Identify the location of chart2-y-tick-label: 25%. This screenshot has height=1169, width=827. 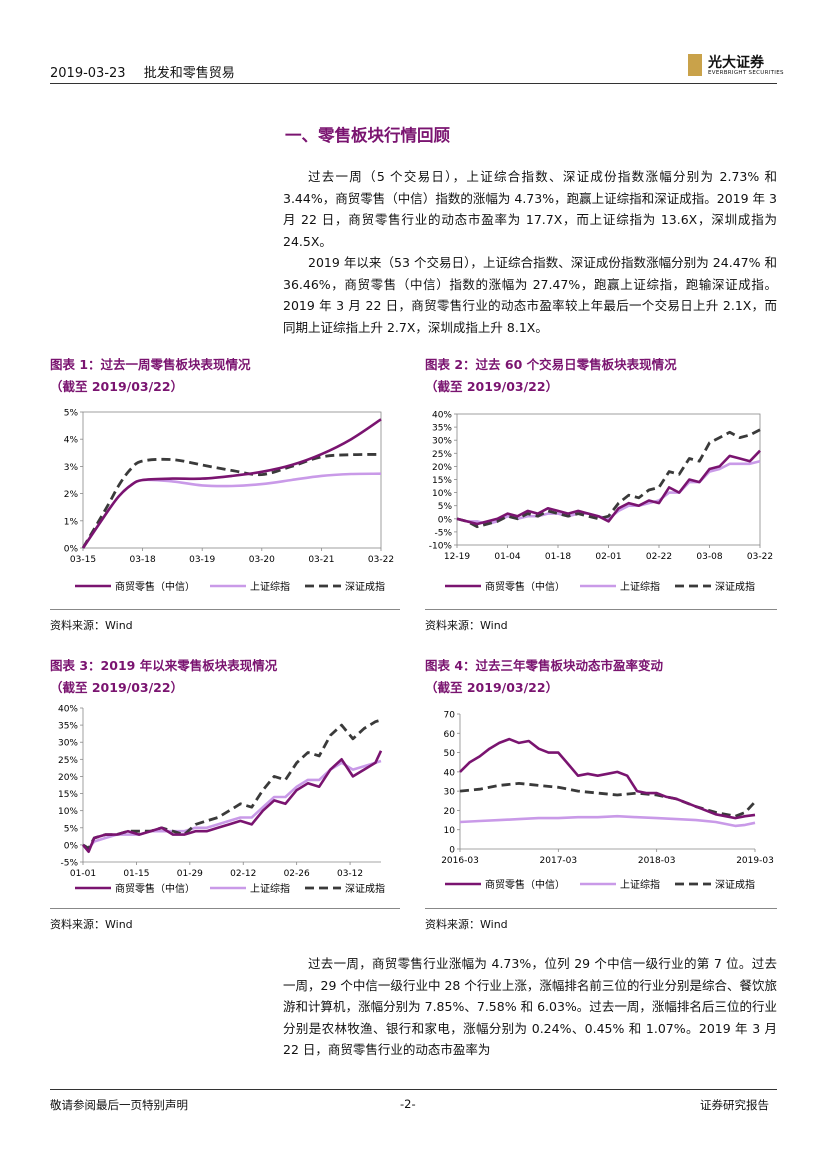
(442, 455).